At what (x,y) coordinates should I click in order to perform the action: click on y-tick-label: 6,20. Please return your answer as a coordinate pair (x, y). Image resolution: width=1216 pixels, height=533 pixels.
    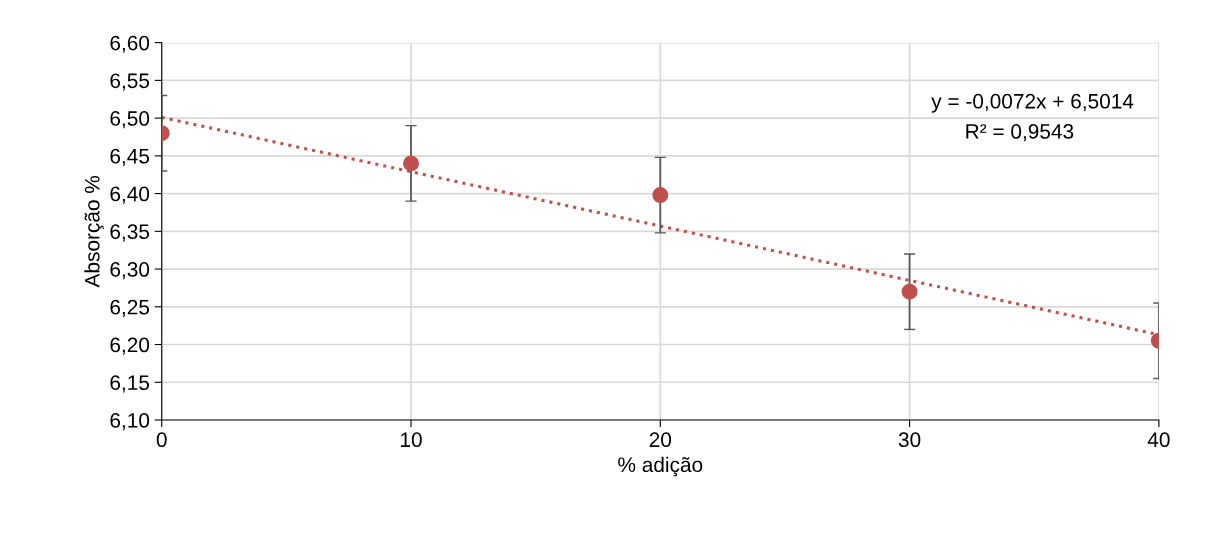
    Looking at the image, I should click on (130, 346).